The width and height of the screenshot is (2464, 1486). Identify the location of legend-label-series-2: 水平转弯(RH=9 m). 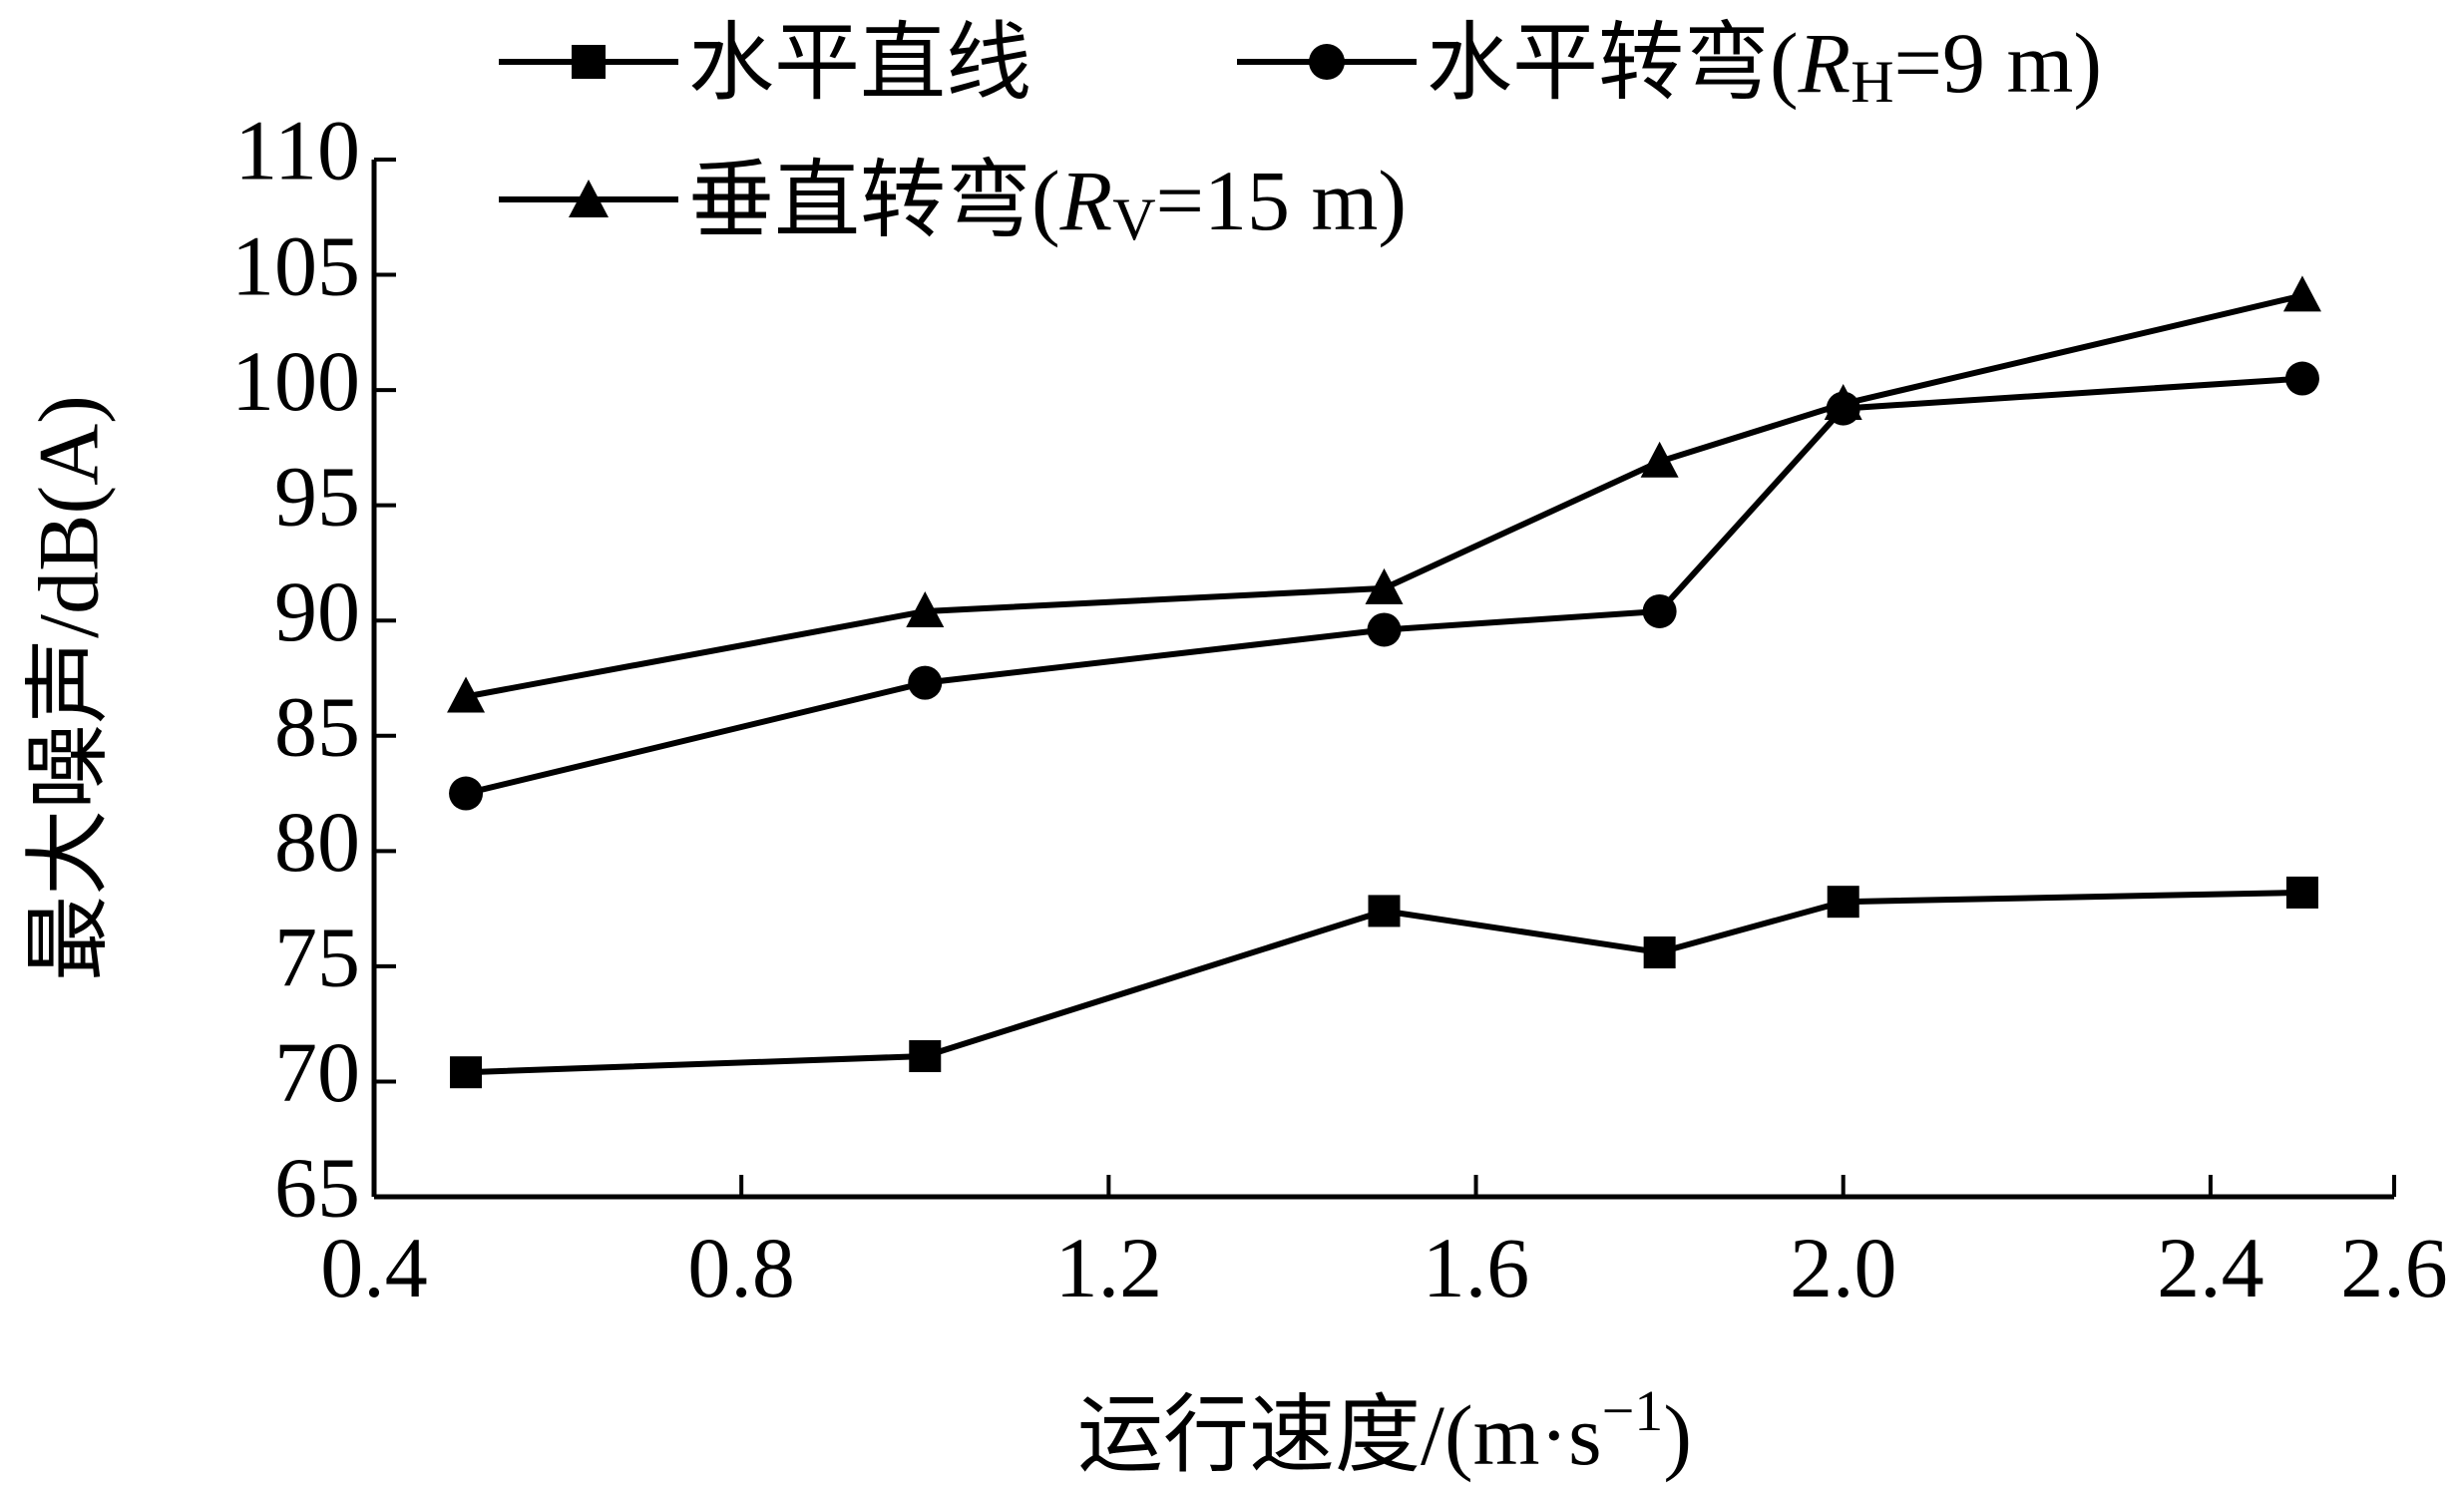
(1764, 65).